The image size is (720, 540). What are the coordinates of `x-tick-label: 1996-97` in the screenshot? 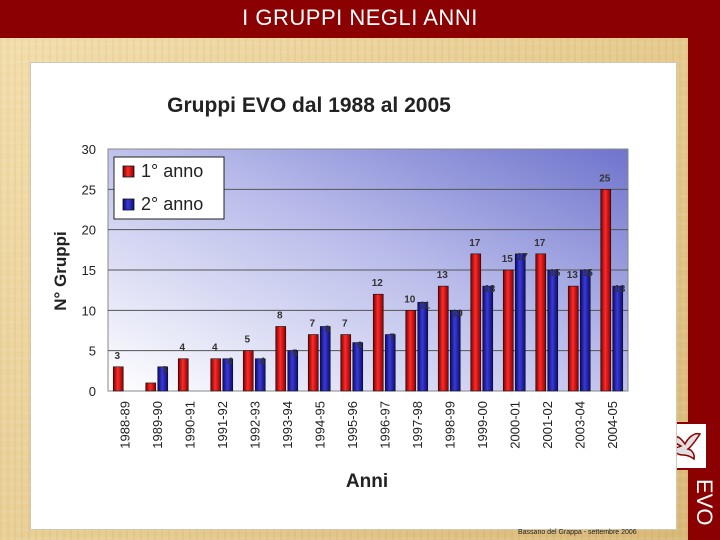 It's located at (384, 425).